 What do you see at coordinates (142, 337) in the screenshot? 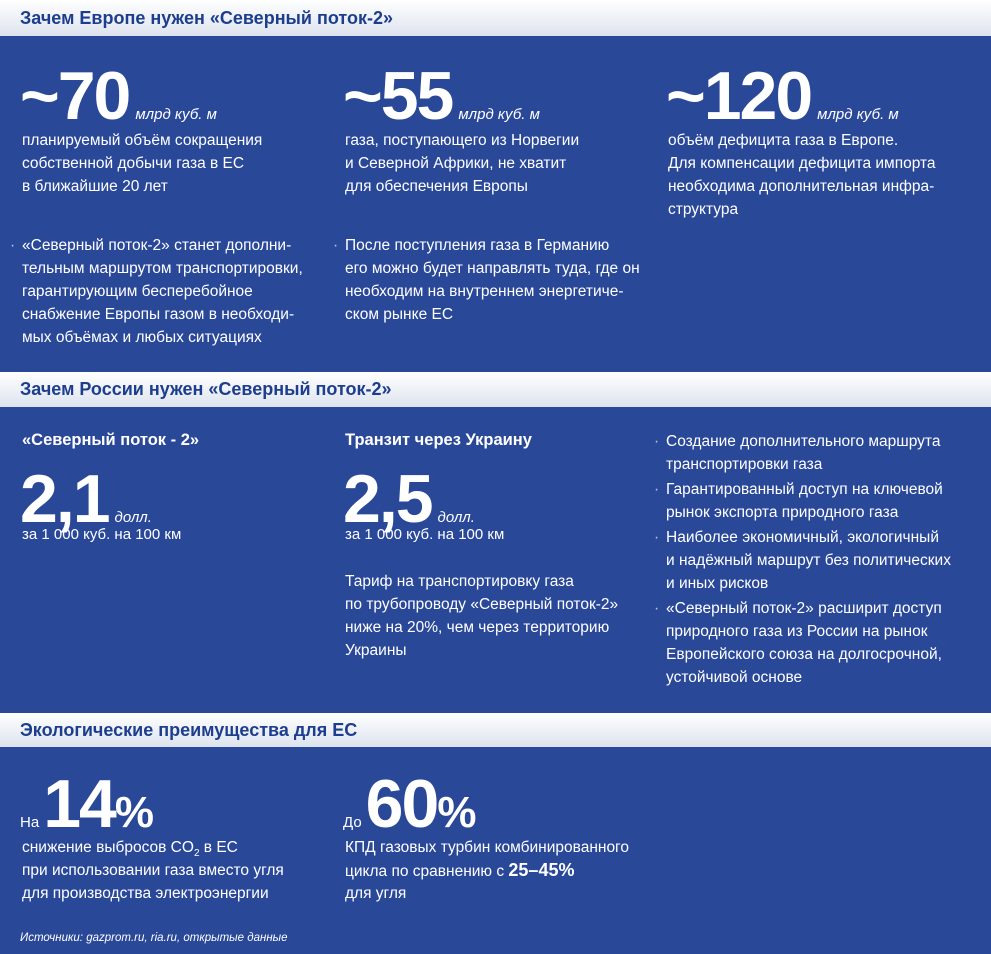
I see `text-line: мых объёмах и любых ситуациях` at bounding box center [142, 337].